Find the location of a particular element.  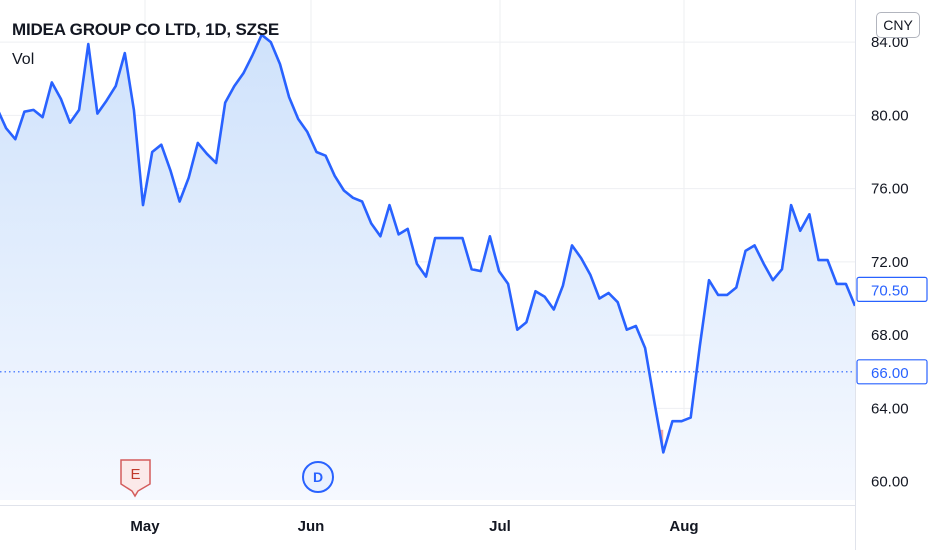

time-tick-label: Jun is located at coordinates (311, 526).